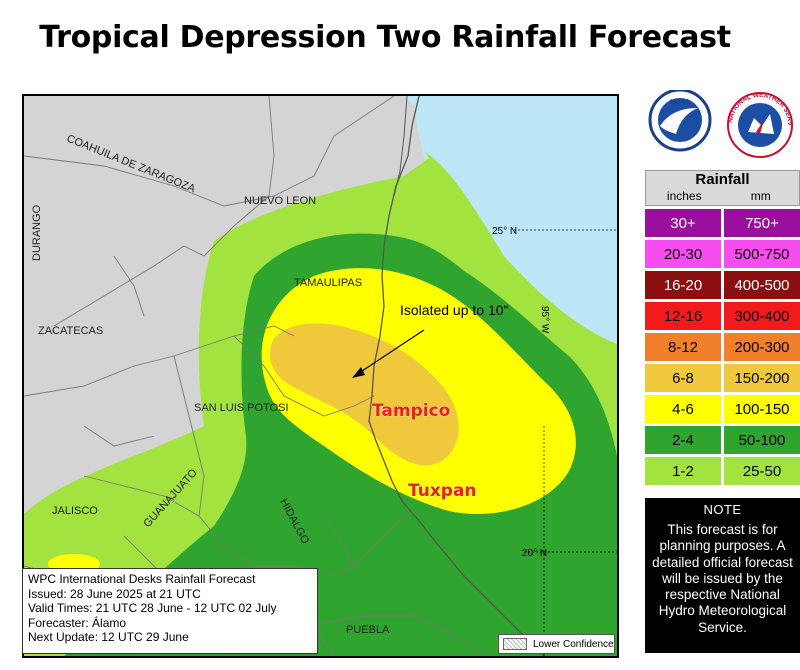 This screenshot has height=670, width=800. Describe the element at coordinates (37, 232) in the screenshot. I see `label-durango: DURANGO` at that location.